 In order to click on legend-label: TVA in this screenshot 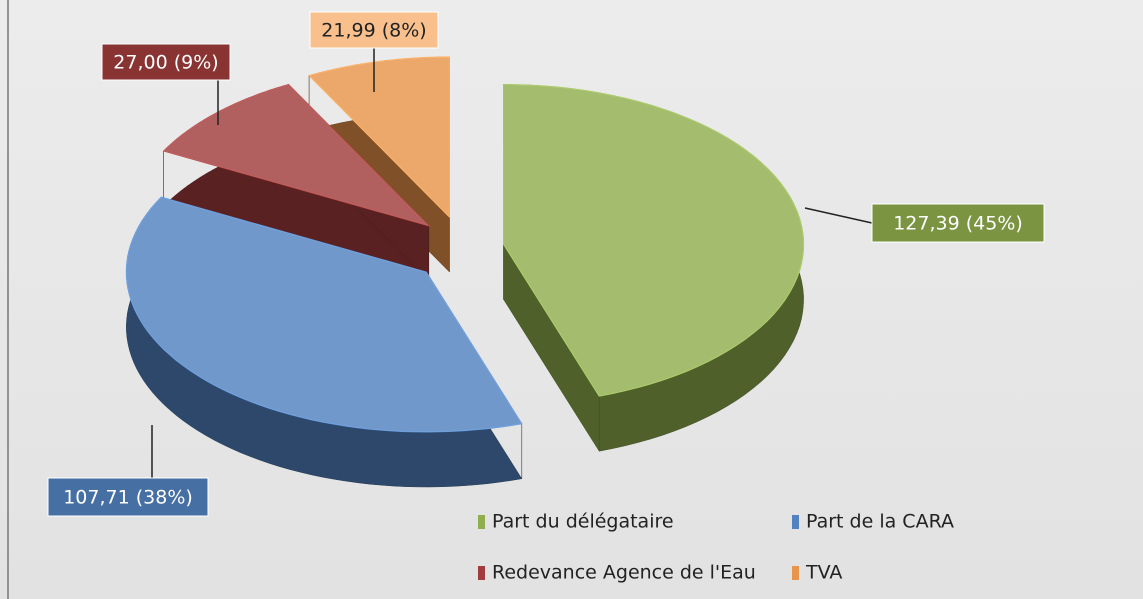, I will do `click(823, 573)`.